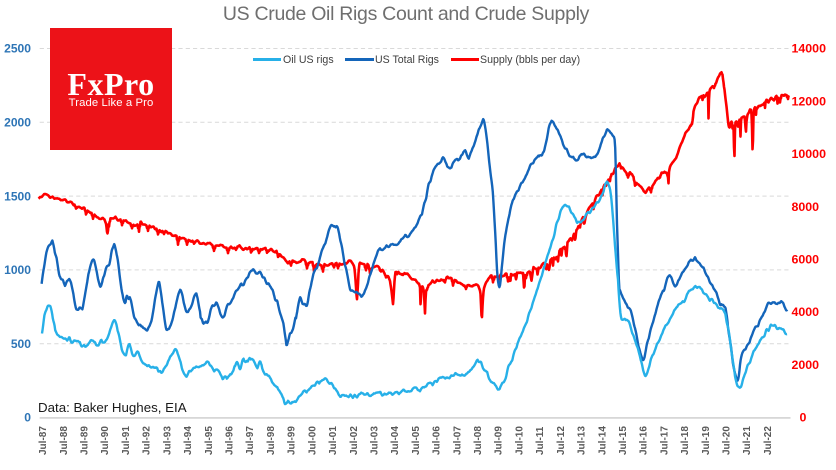  I want to click on svg-text: Jul-15, so click(623, 440).